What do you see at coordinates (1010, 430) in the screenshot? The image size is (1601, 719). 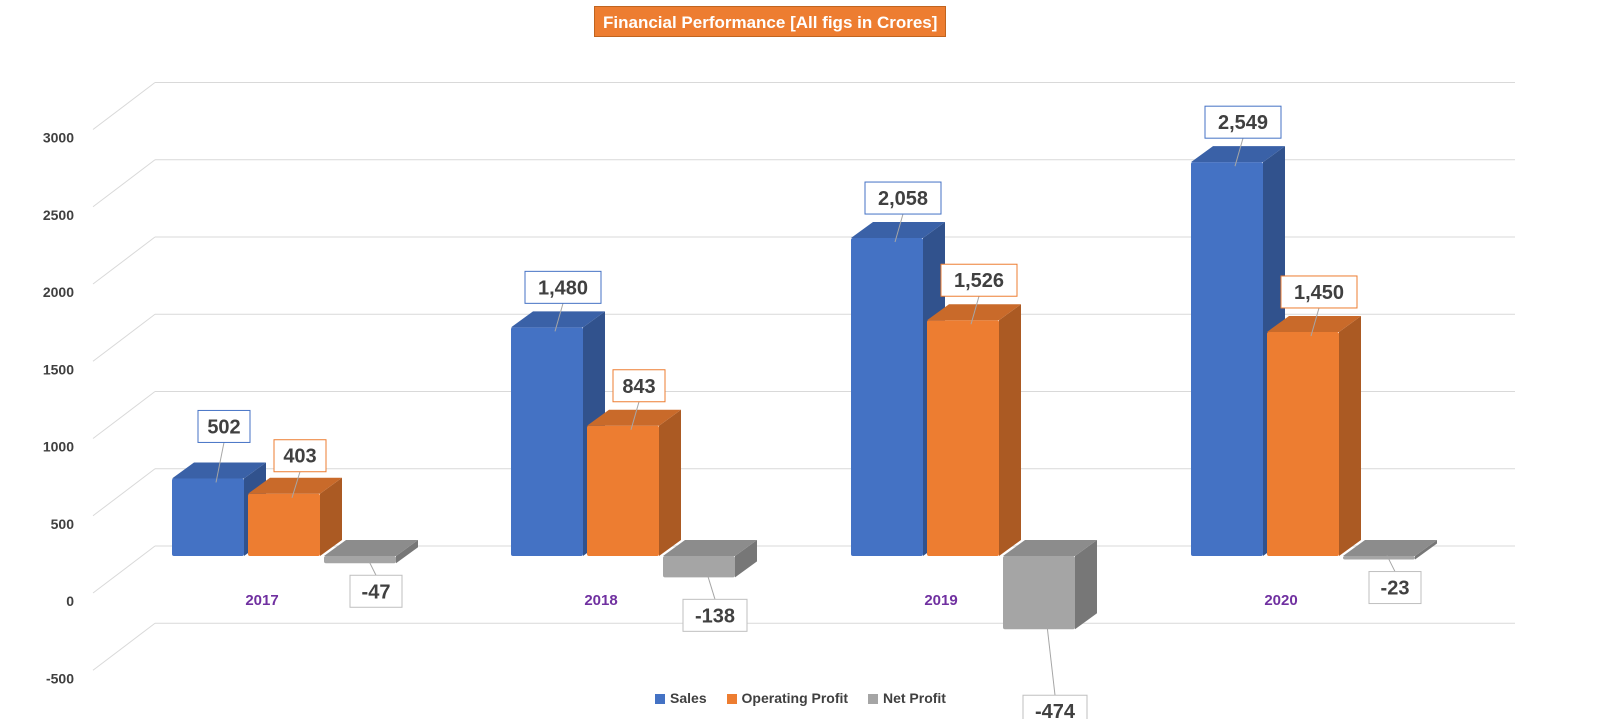 I see `bar-operating-profit-2019-side` at bounding box center [1010, 430].